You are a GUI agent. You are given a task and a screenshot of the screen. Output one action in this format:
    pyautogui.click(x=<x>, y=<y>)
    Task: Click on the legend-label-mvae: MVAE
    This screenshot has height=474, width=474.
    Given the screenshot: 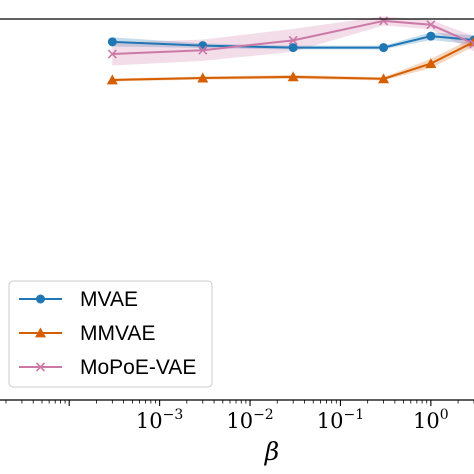 What is the action you would take?
    pyautogui.click(x=109, y=299)
    